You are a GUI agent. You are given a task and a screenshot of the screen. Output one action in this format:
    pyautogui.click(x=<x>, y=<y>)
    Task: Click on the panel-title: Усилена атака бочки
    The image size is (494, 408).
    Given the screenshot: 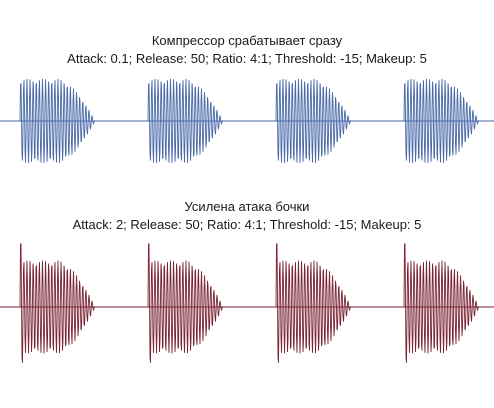 What is the action you would take?
    pyautogui.click(x=247, y=206)
    